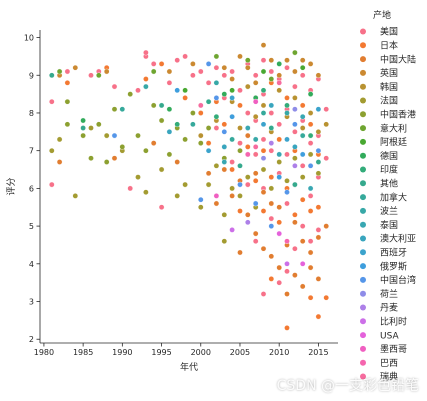 The image size is (427, 401). What do you see at coordinates (279, 282) in the screenshot?
I see `point-美国-45` at bounding box center [279, 282].